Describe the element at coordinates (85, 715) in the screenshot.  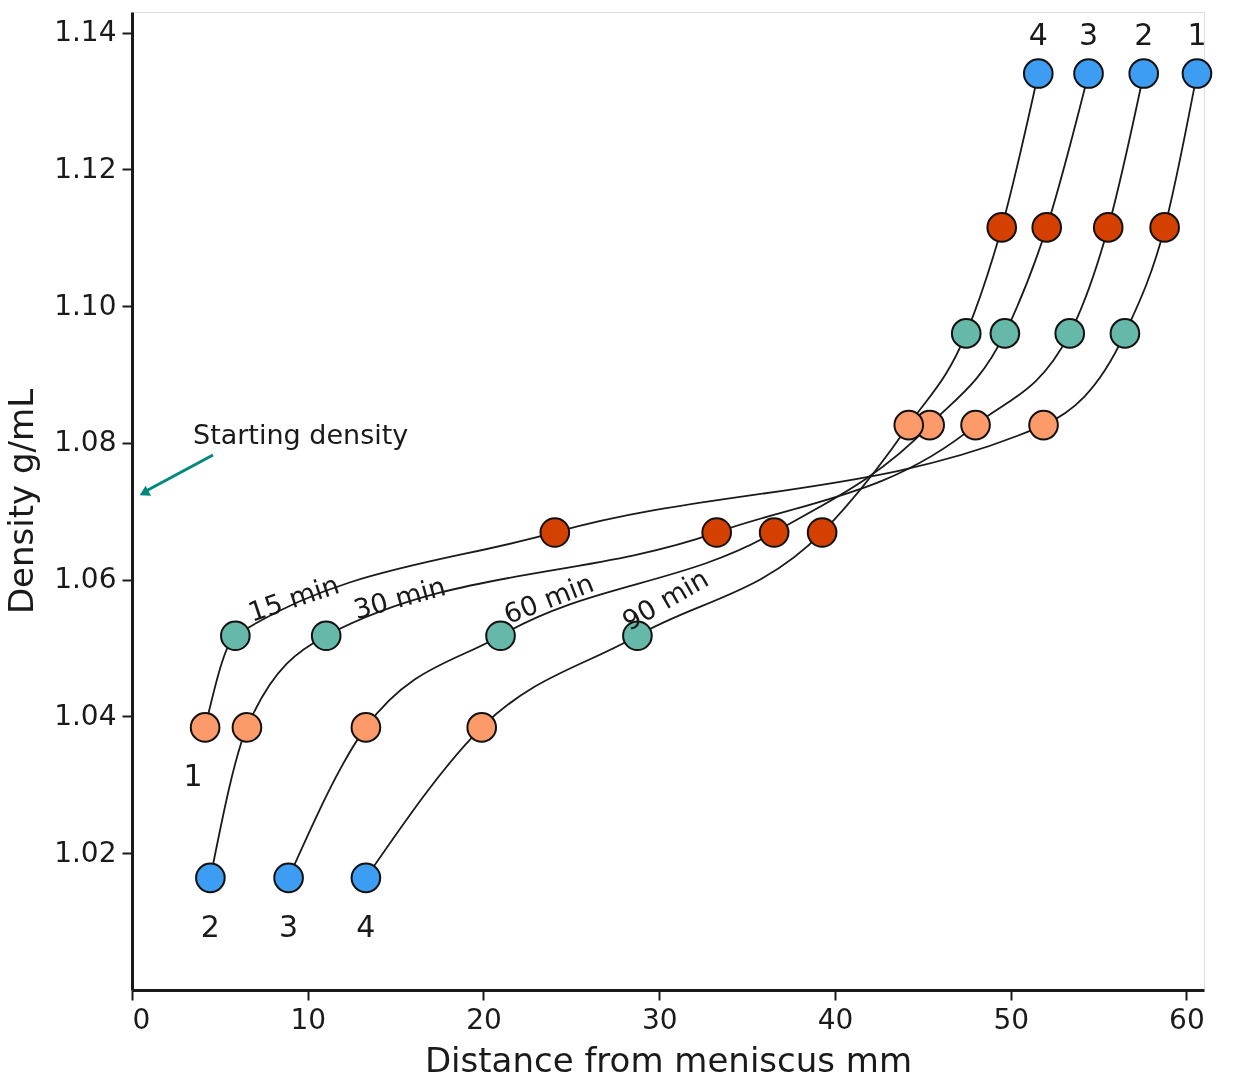
I see `y-tick-label: 1.04` at that location.